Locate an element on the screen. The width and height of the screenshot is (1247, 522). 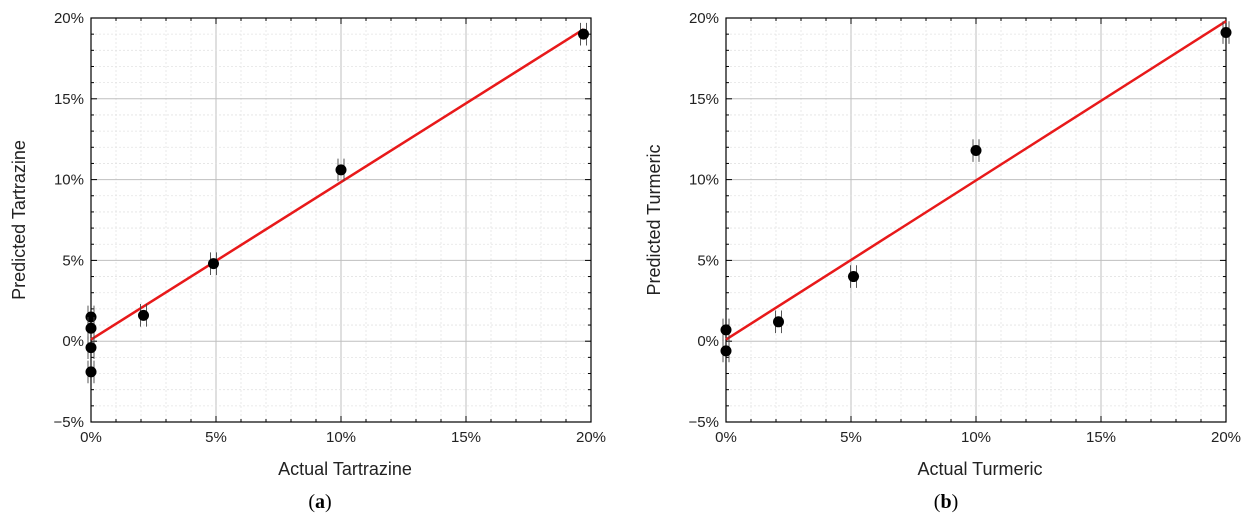
x-axis-label: Actual Turmeric is located at coordinates (979, 469).